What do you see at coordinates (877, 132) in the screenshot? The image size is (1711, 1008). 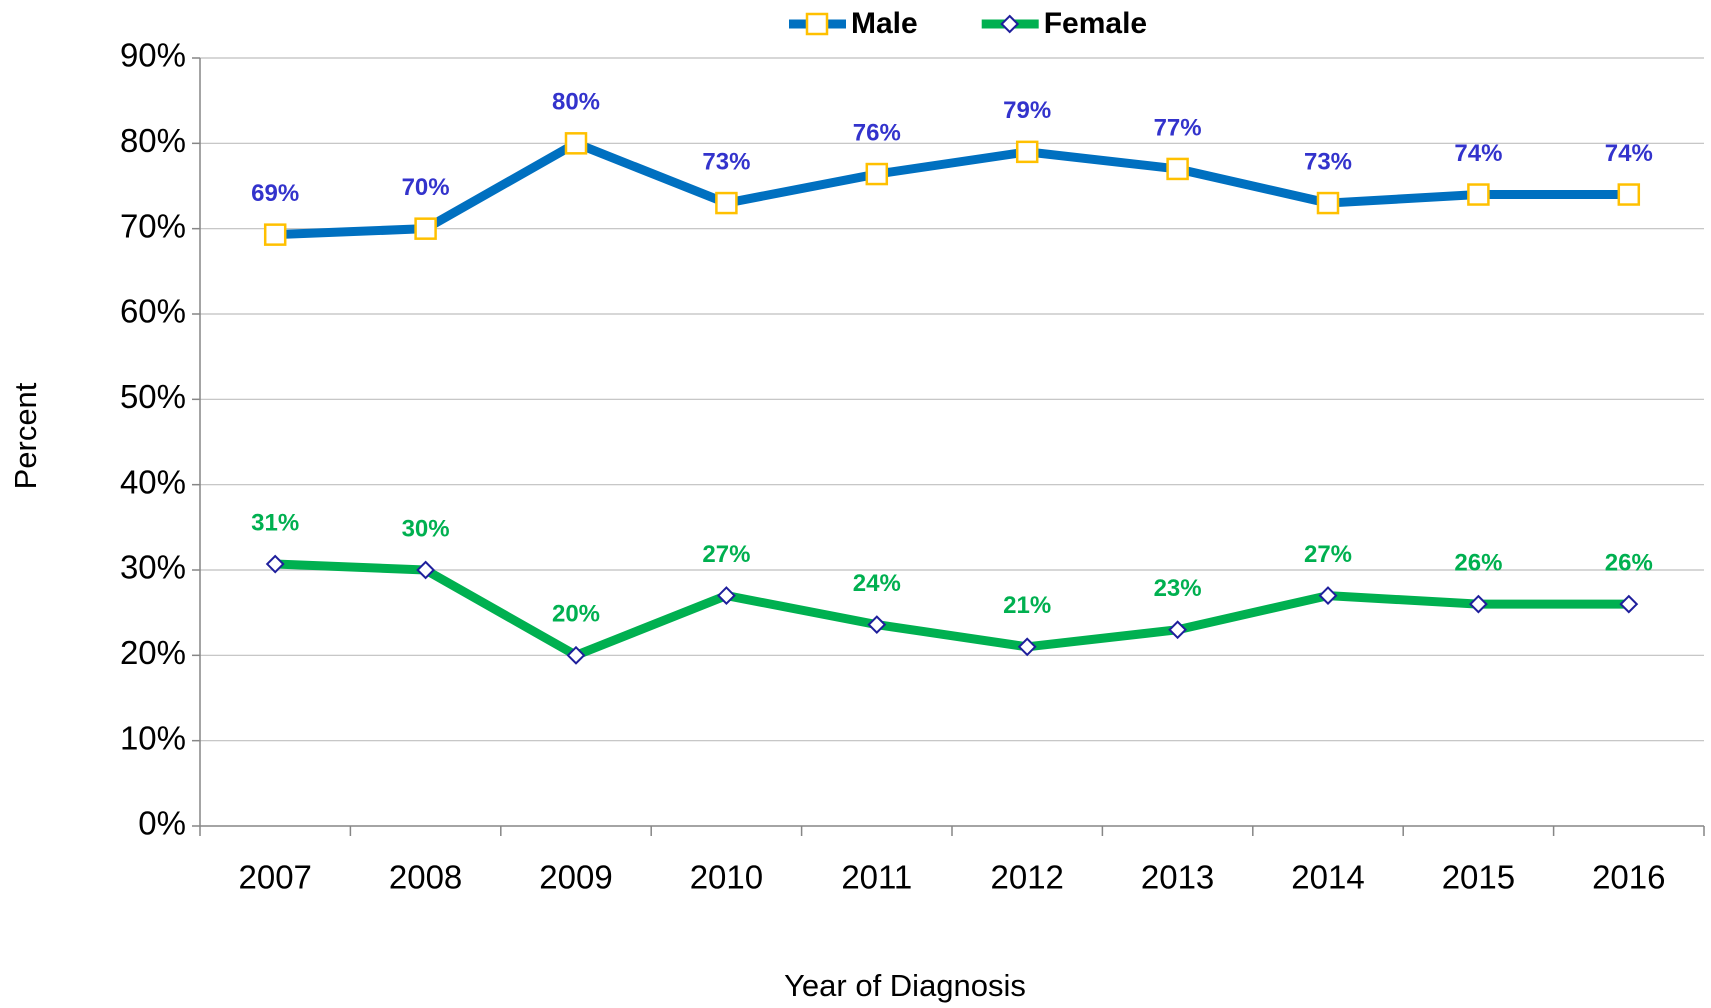 I see `data-label: 76%` at bounding box center [877, 132].